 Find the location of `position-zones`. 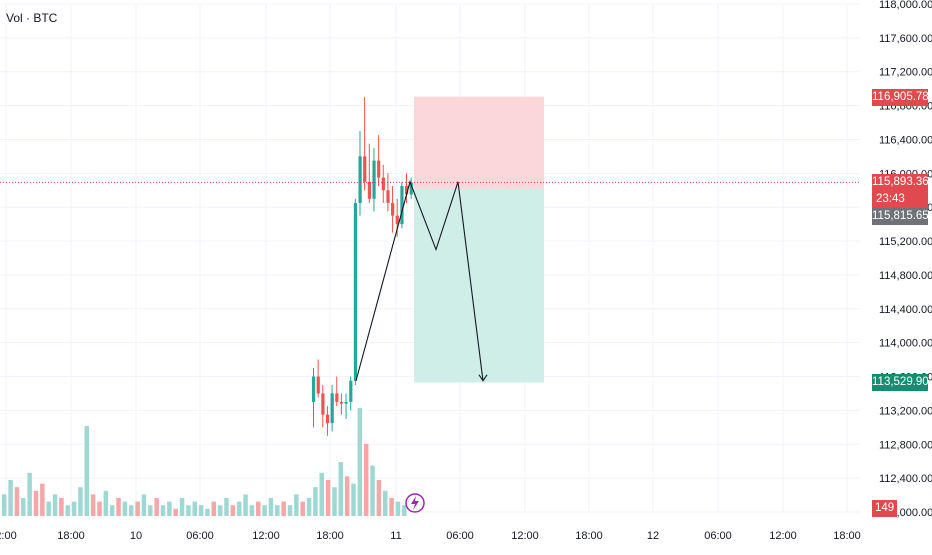

position-zones is located at coordinates (479, 239).